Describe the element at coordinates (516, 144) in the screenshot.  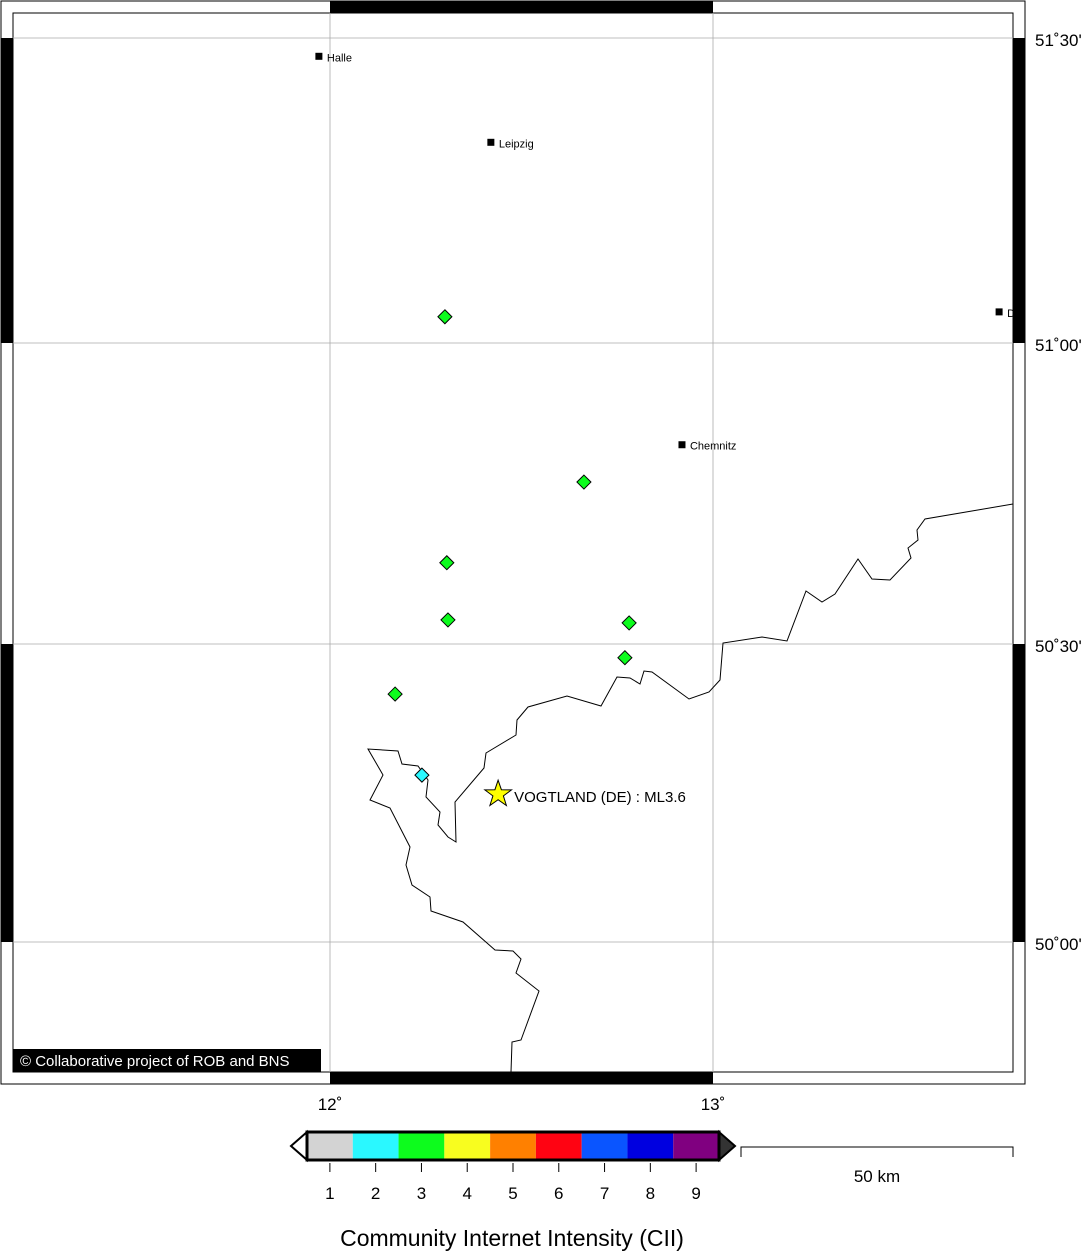
I see `city-label: Leipzig` at that location.